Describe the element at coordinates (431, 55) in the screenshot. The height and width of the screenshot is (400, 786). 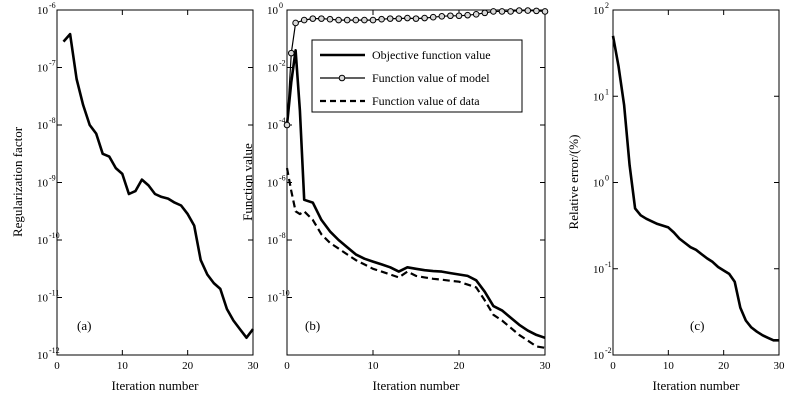
I see `legend-label-objective: Objective function value` at that location.